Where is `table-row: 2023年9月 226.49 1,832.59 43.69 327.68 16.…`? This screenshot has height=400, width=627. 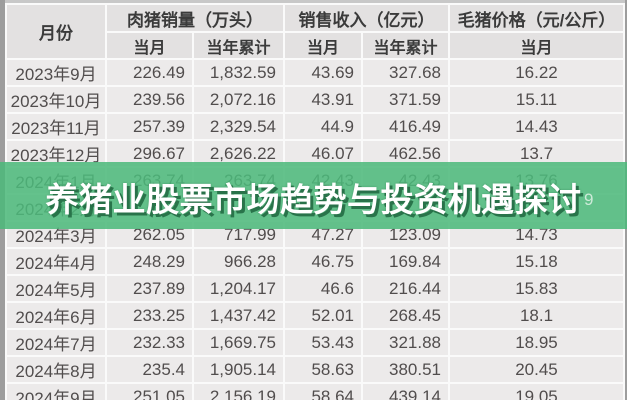 table-row: 2023年9月 226.49 1,832.59 43.69 327.68 16.… is located at coordinates (315, 72).